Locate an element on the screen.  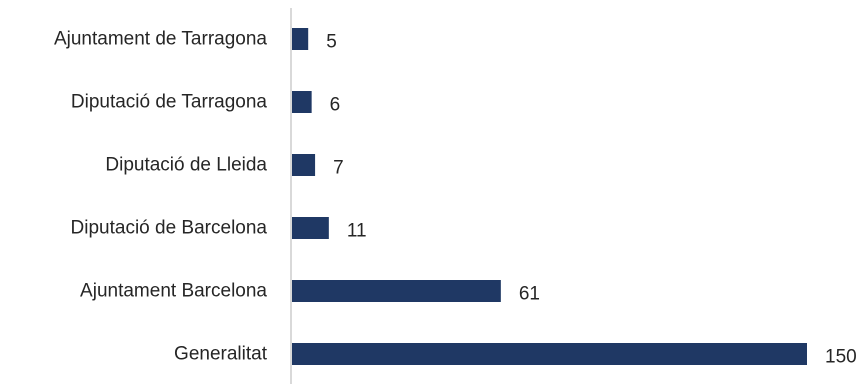
value-label: 5 is located at coordinates (331, 42).